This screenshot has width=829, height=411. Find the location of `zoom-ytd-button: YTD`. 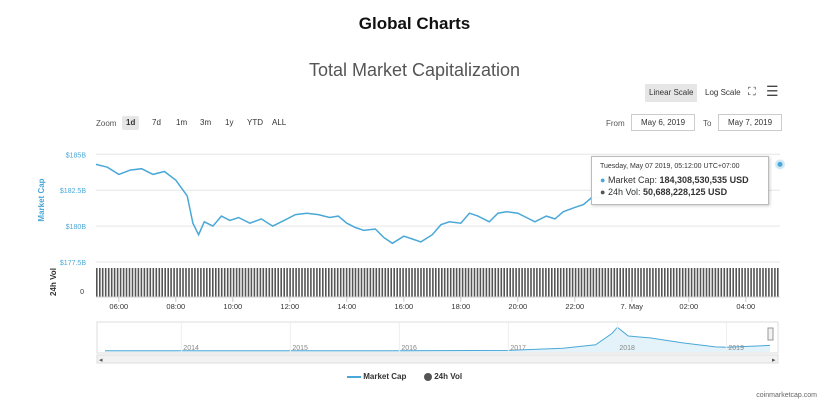

zoom-ytd-button: YTD is located at coordinates (255, 122).